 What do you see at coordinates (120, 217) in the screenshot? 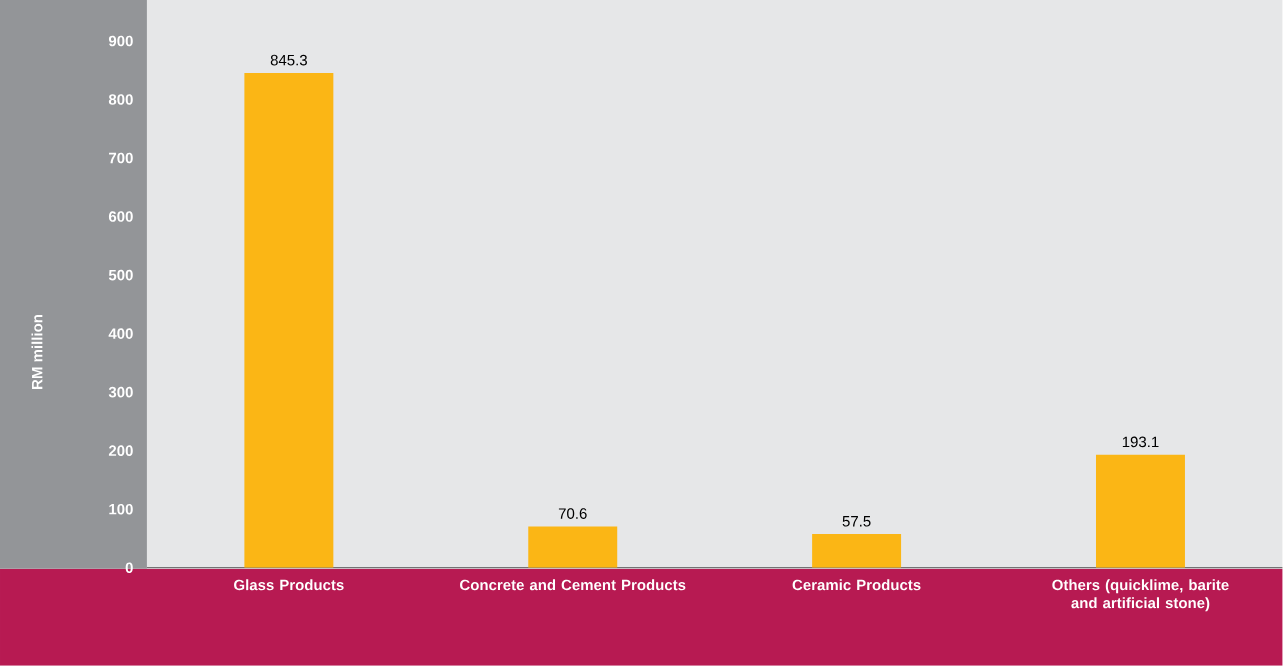
I see `y-tick-label: 600` at bounding box center [120, 217].